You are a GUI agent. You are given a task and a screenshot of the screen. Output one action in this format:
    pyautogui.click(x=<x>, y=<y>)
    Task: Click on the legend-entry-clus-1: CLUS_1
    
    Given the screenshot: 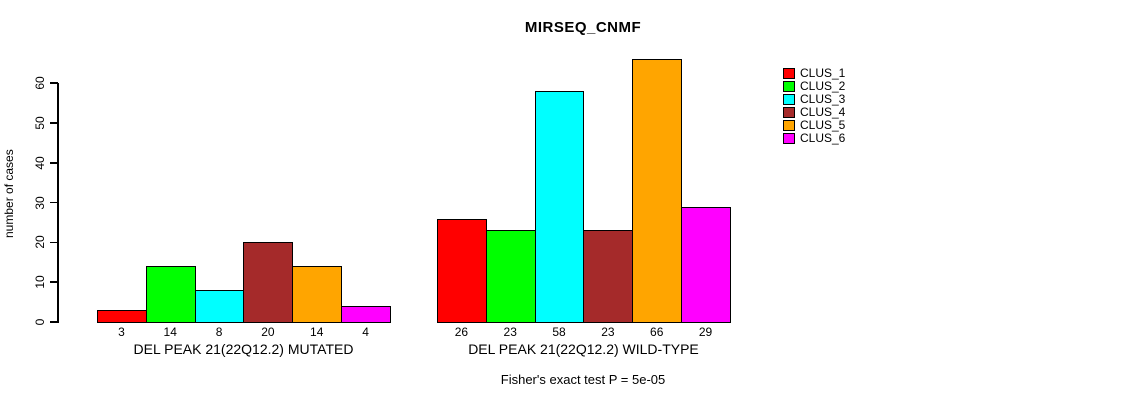 What is the action you would take?
    pyautogui.click(x=814, y=73)
    